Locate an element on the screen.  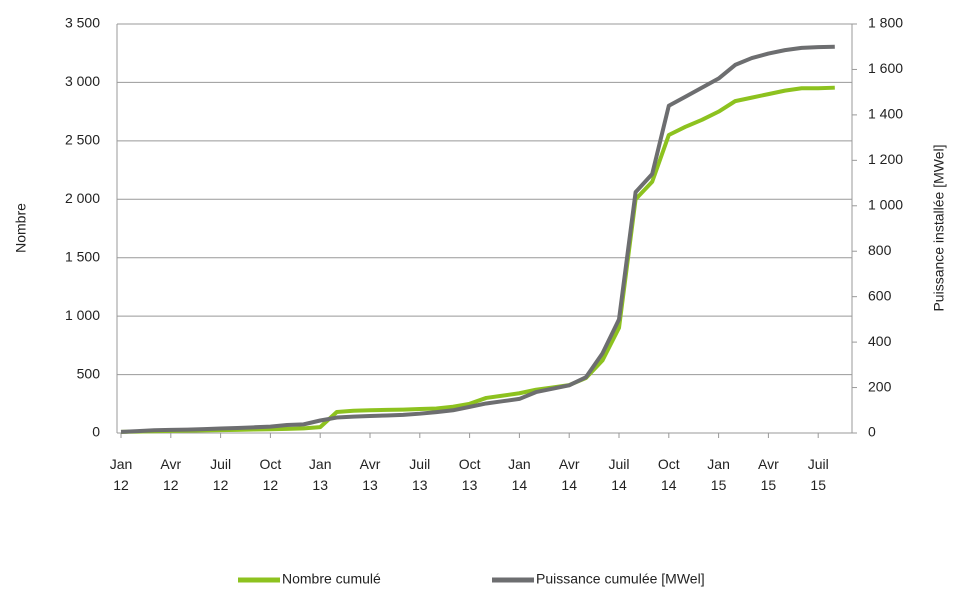
y2-tick-label: 1 800 is located at coordinates (885, 23).